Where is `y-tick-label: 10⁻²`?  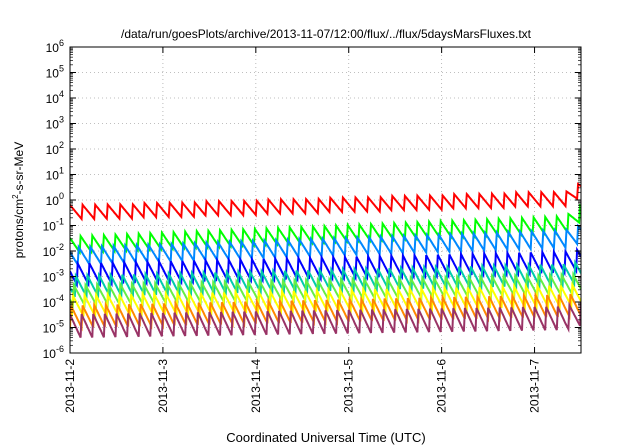
y-tick-label: 10⁻² is located at coordinates (53, 250).